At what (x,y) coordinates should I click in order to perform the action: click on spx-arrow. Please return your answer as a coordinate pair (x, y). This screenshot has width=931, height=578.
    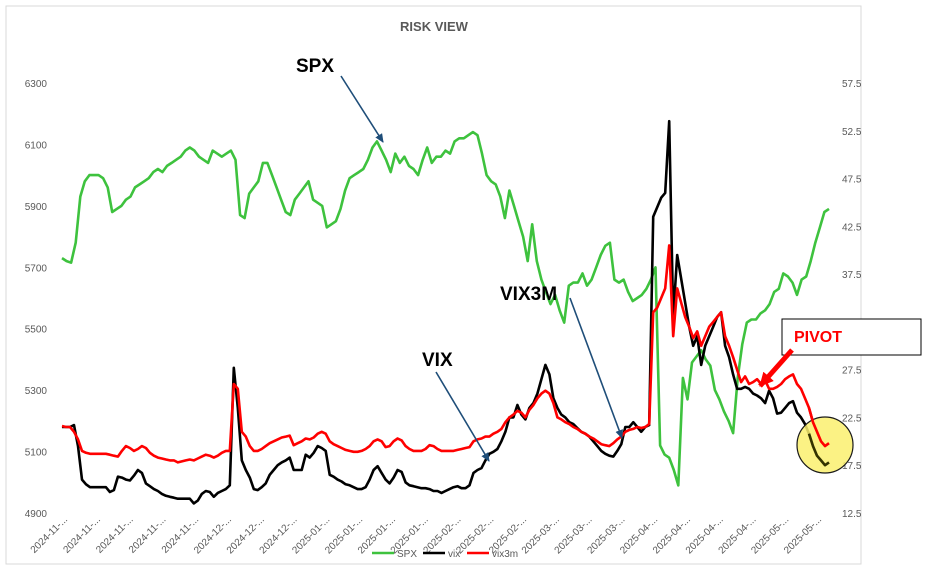
    Looking at the image, I should click on (362, 109).